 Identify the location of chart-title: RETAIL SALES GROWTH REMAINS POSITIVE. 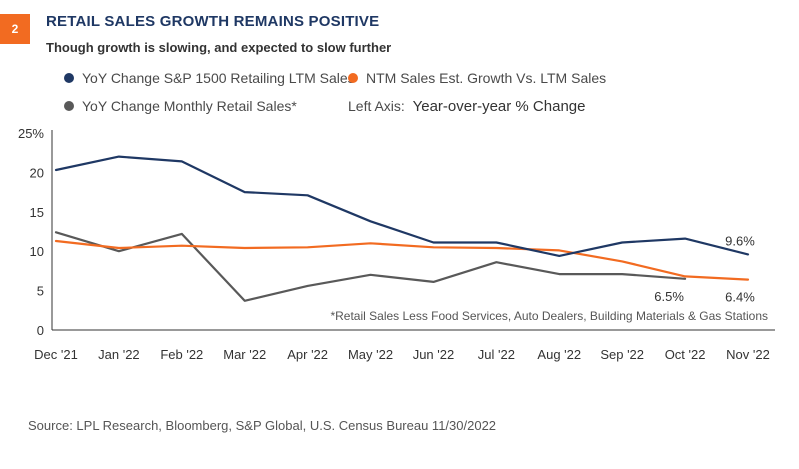
(213, 21).